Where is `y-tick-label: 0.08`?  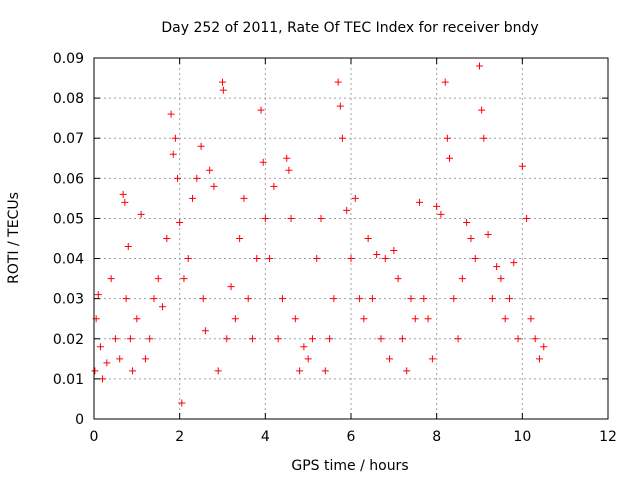 y-tick-label: 0.08 is located at coordinates (68, 99).